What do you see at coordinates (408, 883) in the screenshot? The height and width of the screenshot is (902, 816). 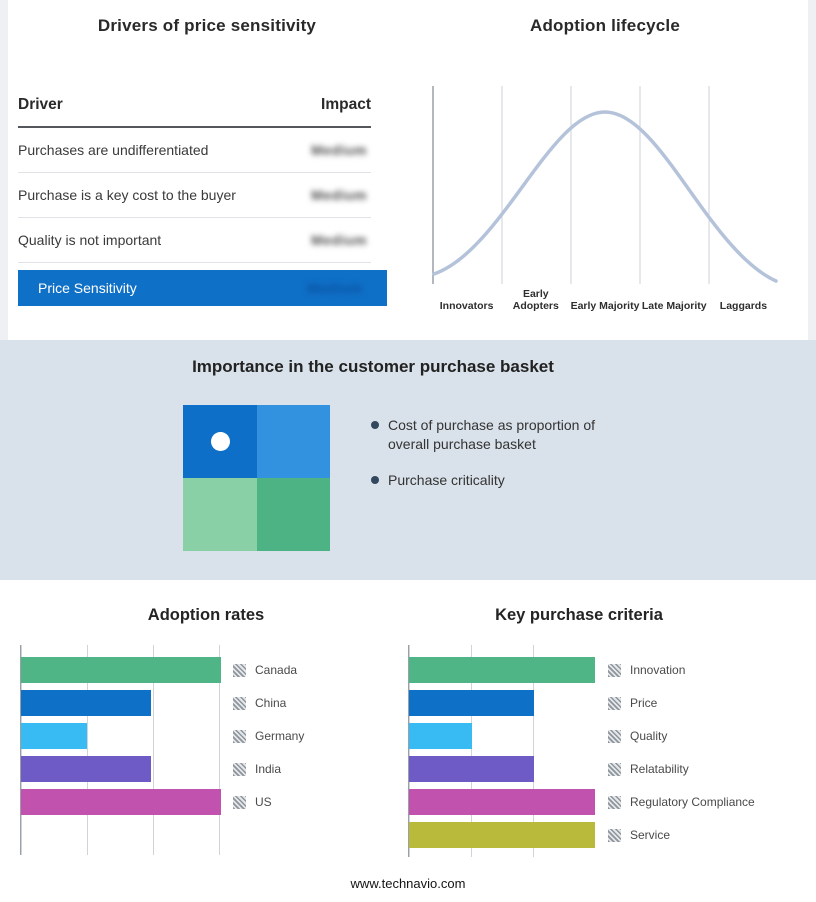 I see `footer-url: www.technavio.com` at bounding box center [408, 883].